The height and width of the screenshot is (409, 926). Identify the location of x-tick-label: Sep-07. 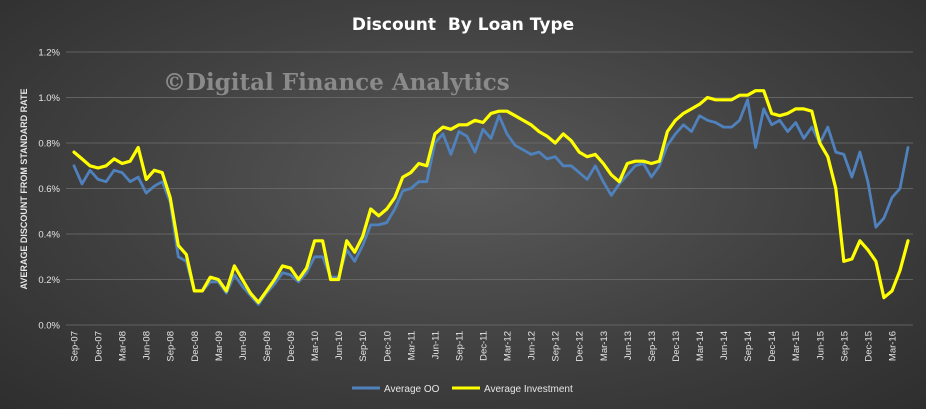
(75, 346).